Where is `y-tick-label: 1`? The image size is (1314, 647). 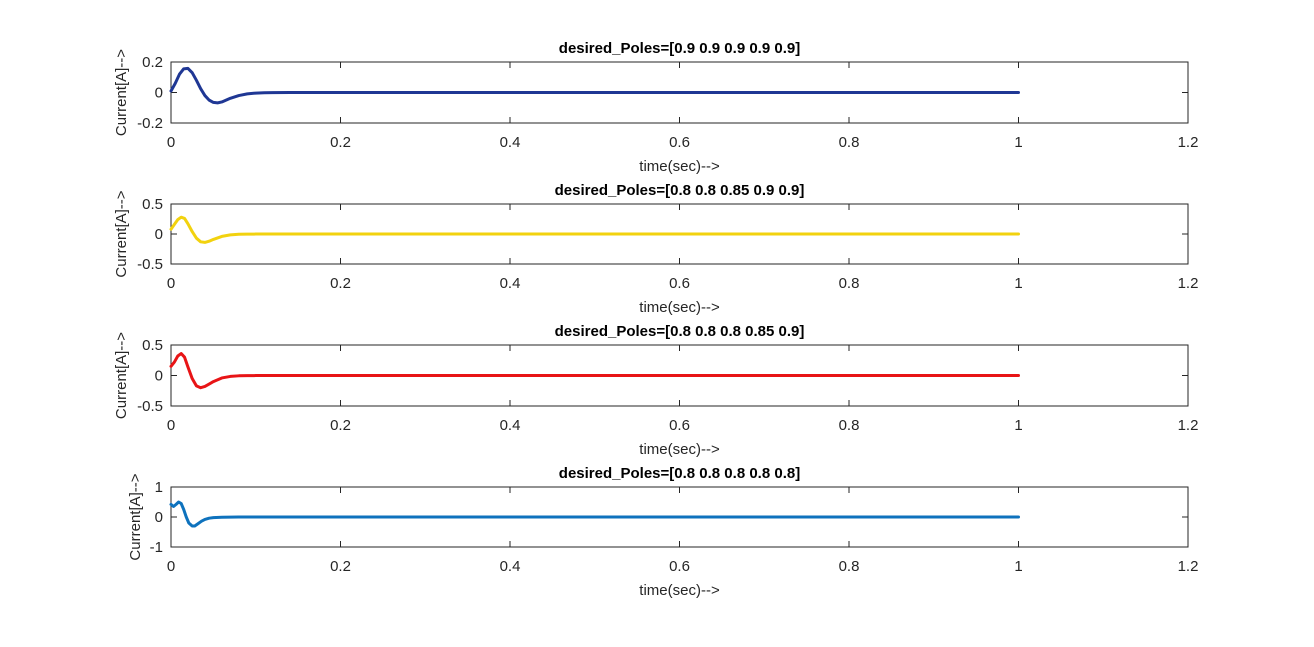
y-tick-label: 1 is located at coordinates (159, 487).